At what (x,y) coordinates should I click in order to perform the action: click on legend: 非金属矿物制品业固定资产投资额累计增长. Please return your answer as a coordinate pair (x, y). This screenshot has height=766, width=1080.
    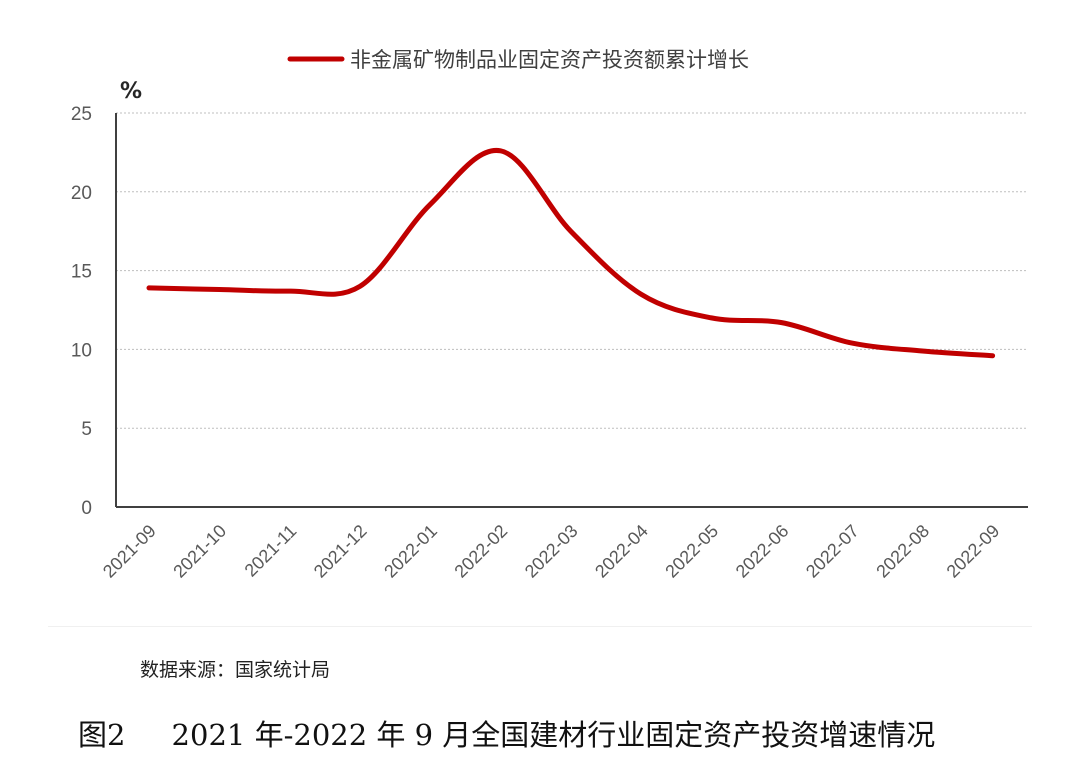
    Looking at the image, I should click on (518, 60).